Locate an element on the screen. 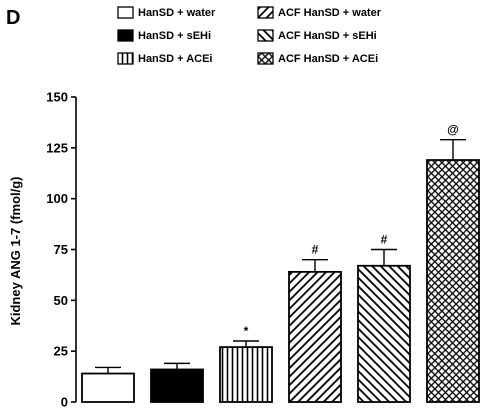 Image resolution: width=482 pixels, height=412 pixels. legend-label: HanSD + water is located at coordinates (177, 13).